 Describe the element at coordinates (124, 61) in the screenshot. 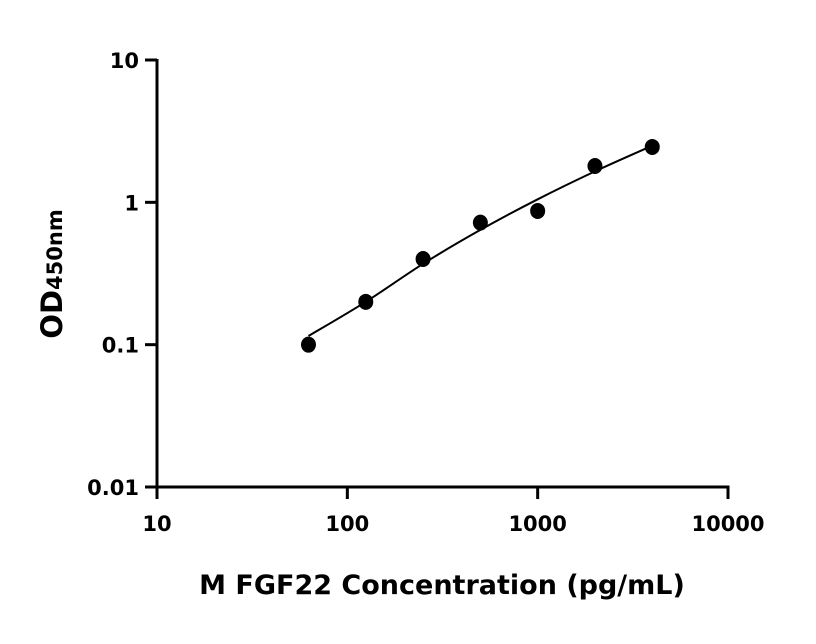

I see `y-tick-label: 10` at that location.